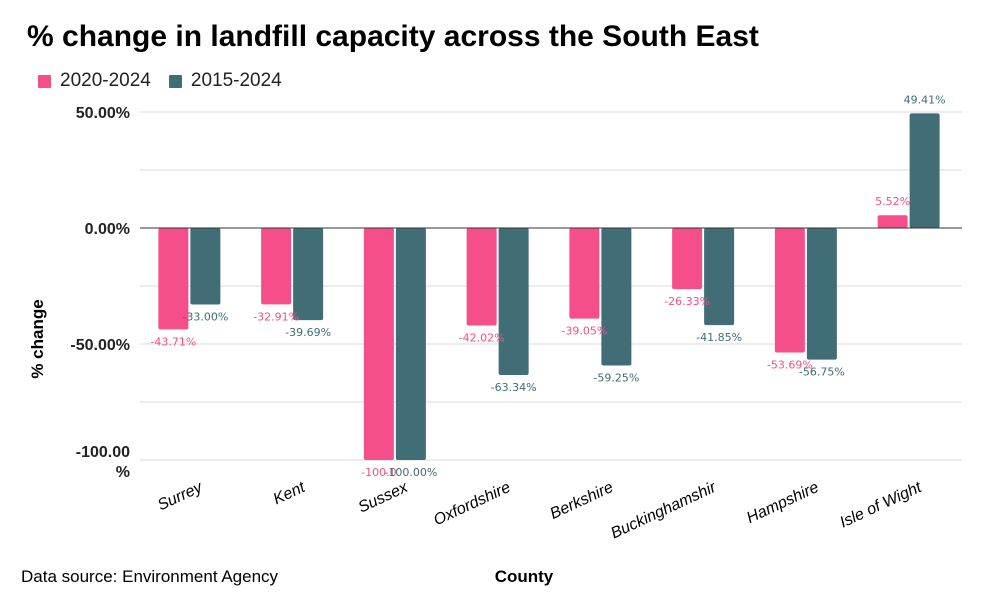 The height and width of the screenshot is (616, 993). I want to click on x-axis-title: County, so click(524, 576).